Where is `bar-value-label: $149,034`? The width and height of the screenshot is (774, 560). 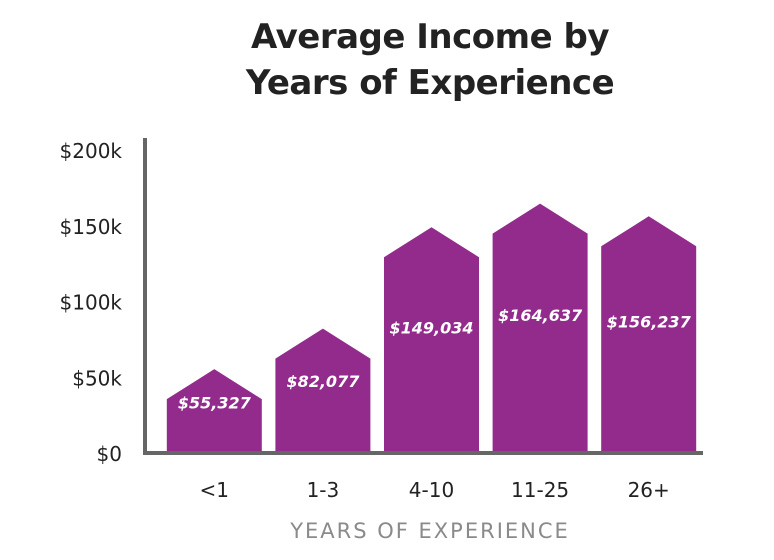 bar-value-label: $149,034 is located at coordinates (431, 327).